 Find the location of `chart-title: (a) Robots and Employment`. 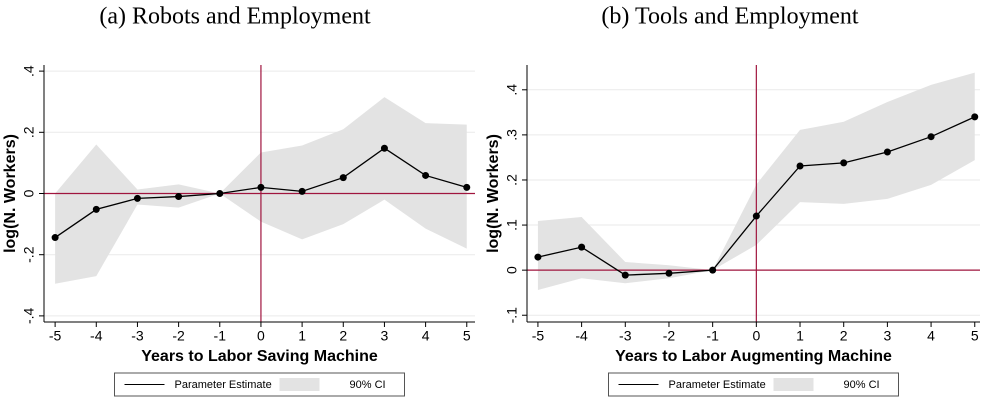

chart-title: (a) Robots and Employment is located at coordinates (235, 17).